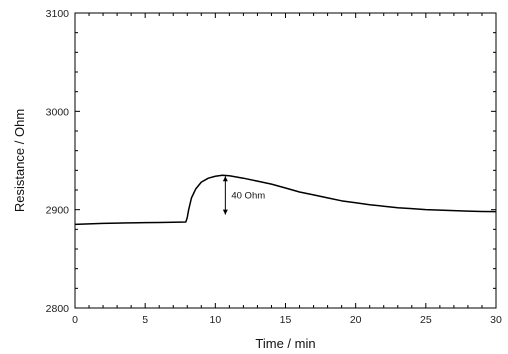 The width and height of the screenshot is (508, 354). What do you see at coordinates (426, 320) in the screenshot?
I see `x-tick-label: 25` at bounding box center [426, 320].